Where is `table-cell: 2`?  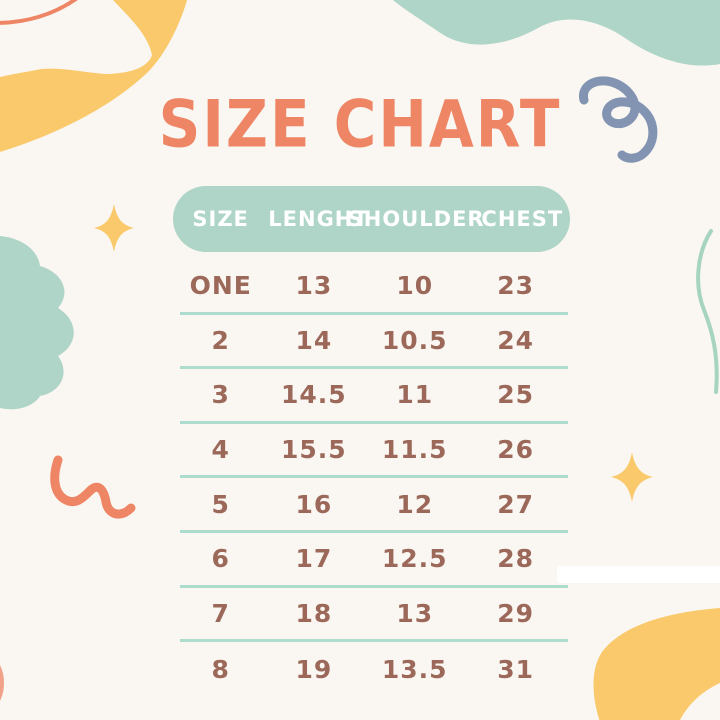
table-cell: 2 is located at coordinates (220, 340).